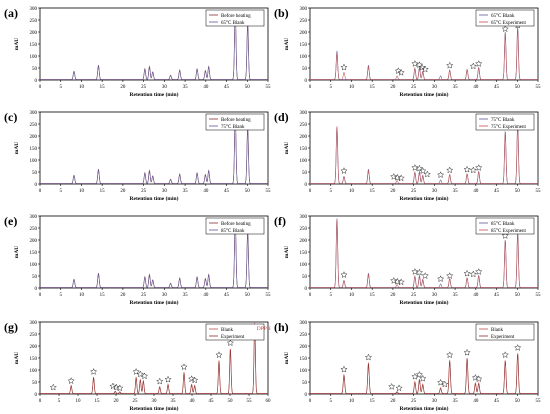 The image size is (550, 414). What do you see at coordinates (414, 191) in the screenshot?
I see `x-tick-label: 25` at bounding box center [414, 191].